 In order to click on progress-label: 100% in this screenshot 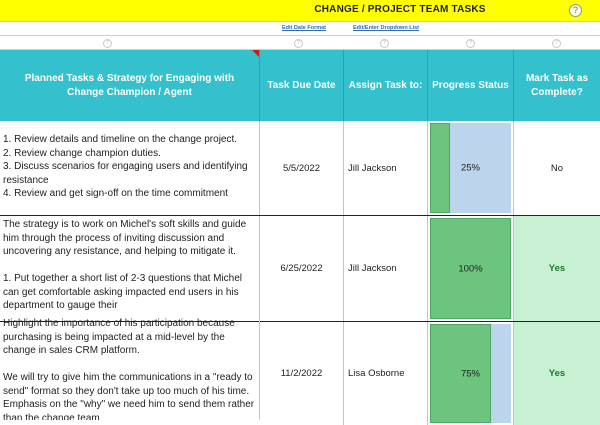, I will do `click(470, 268)`.